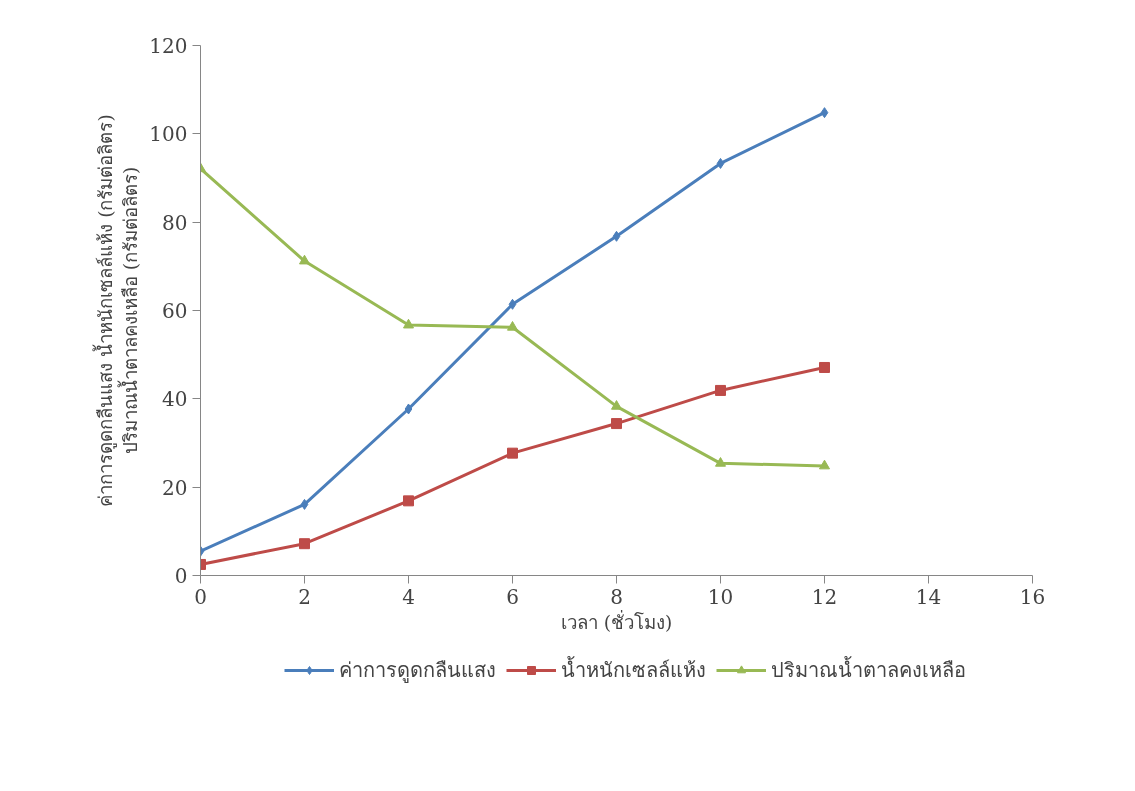 This screenshot has width=1135, height=791. What do you see at coordinates (175, 487) in the screenshot?
I see `y-tick-label: 20` at bounding box center [175, 487].